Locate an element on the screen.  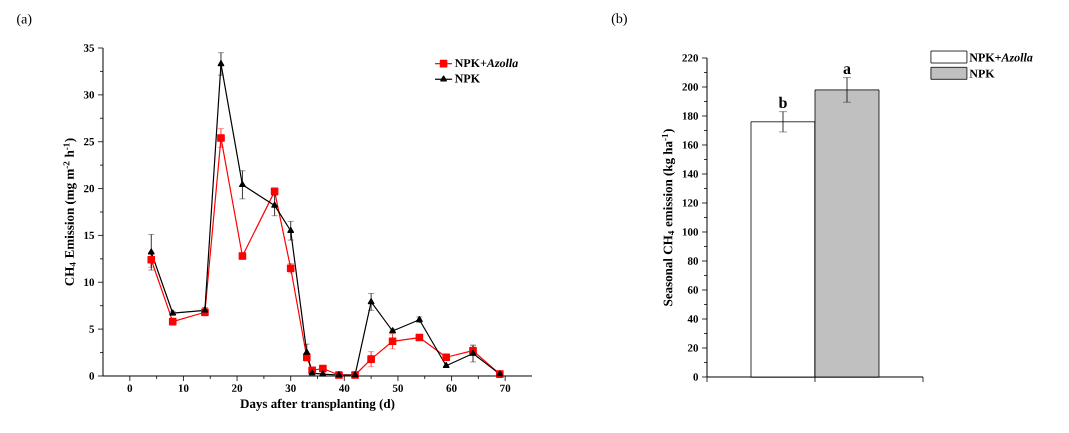
x-tick-label: 60 is located at coordinates (451, 388).